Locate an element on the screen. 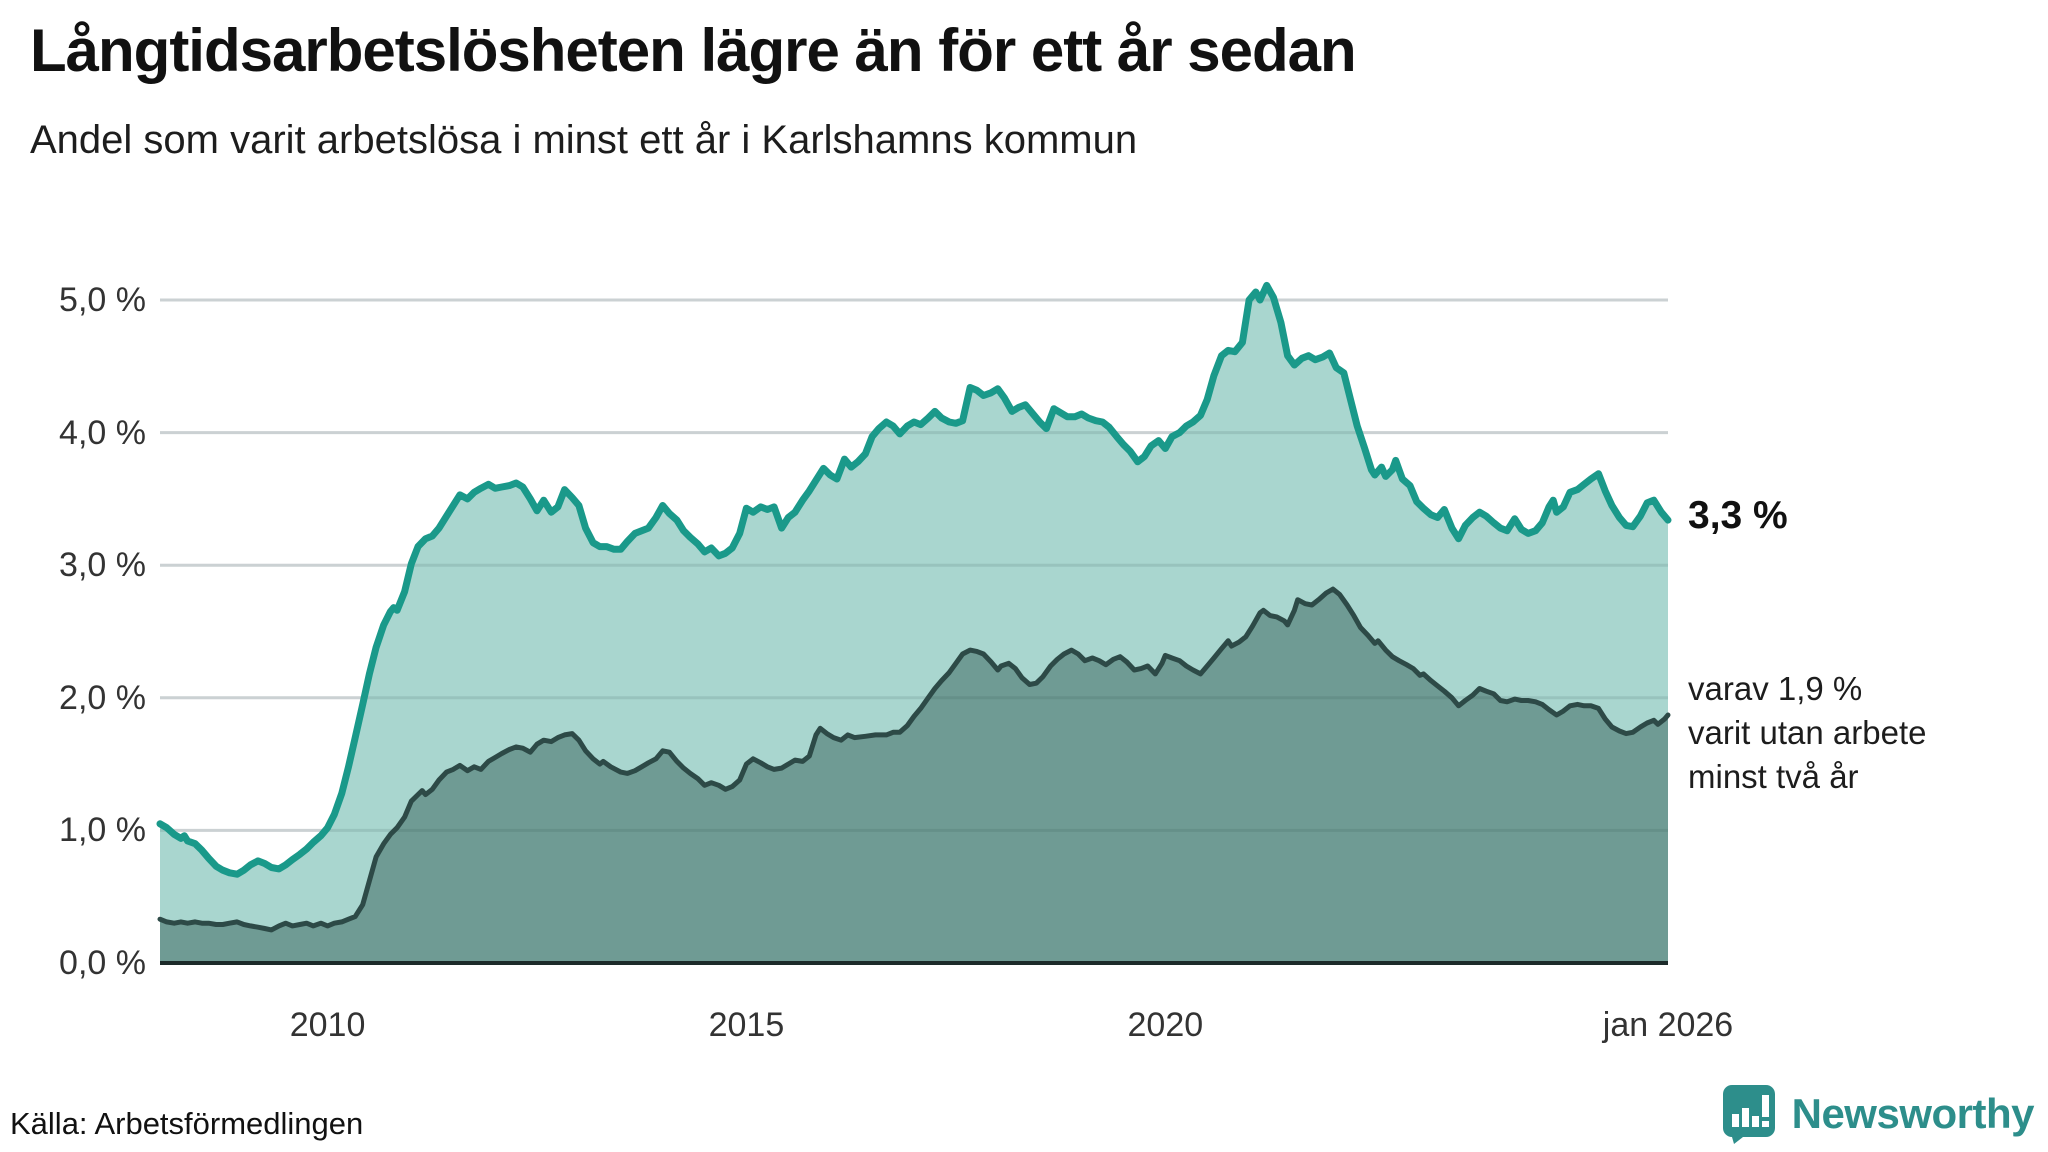 Image resolution: width=2048 pixels, height=1152 pixels. y-tick-label: 3,0 % is located at coordinates (102, 565).